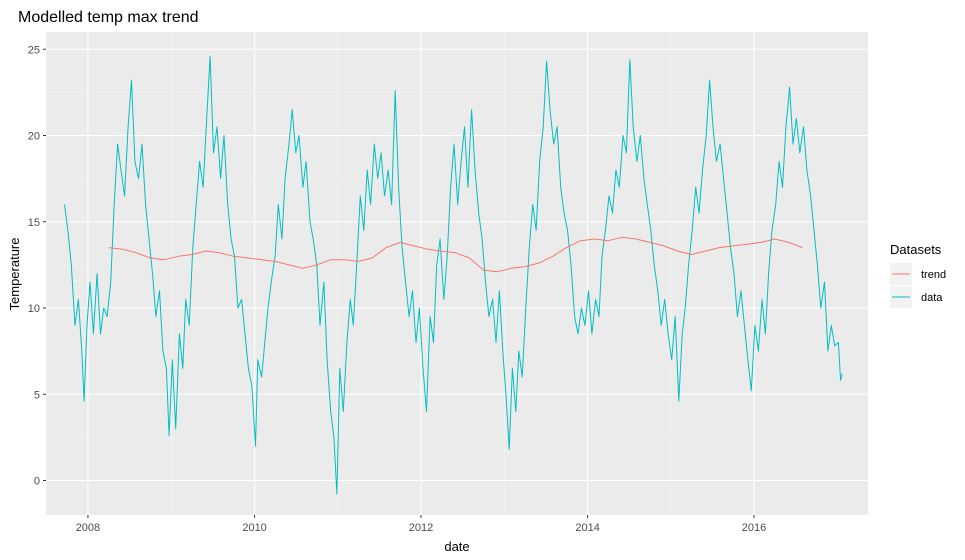  I want to click on y-axis: 0 5 10 15 20 25, so click(37, 266).